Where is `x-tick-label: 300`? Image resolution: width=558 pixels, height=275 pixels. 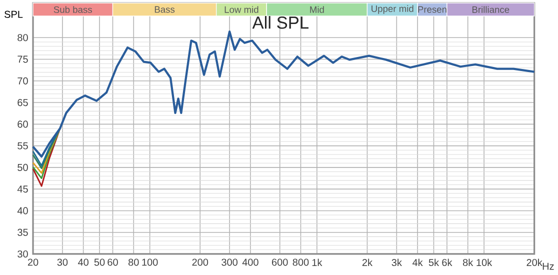
x-tick-label: 300 is located at coordinates (230, 262).